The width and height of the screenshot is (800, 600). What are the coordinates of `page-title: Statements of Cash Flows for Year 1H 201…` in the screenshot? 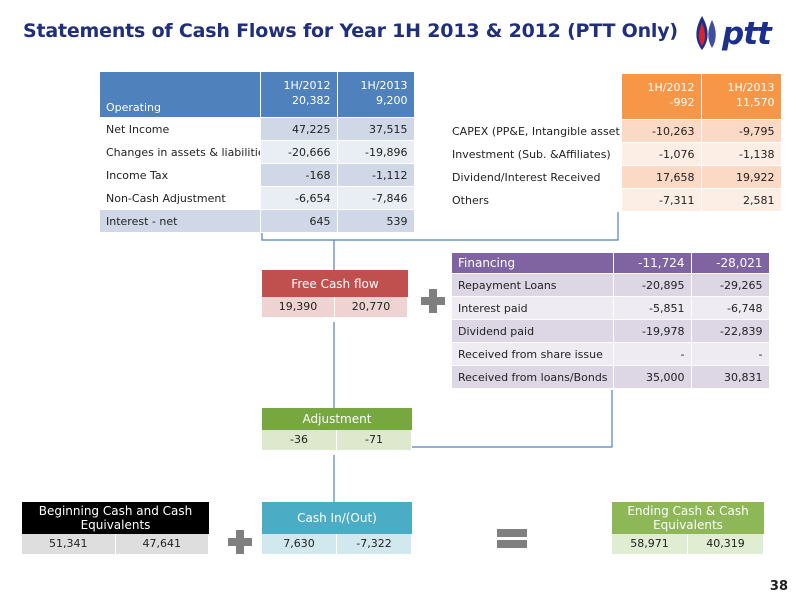 It's located at (350, 31).